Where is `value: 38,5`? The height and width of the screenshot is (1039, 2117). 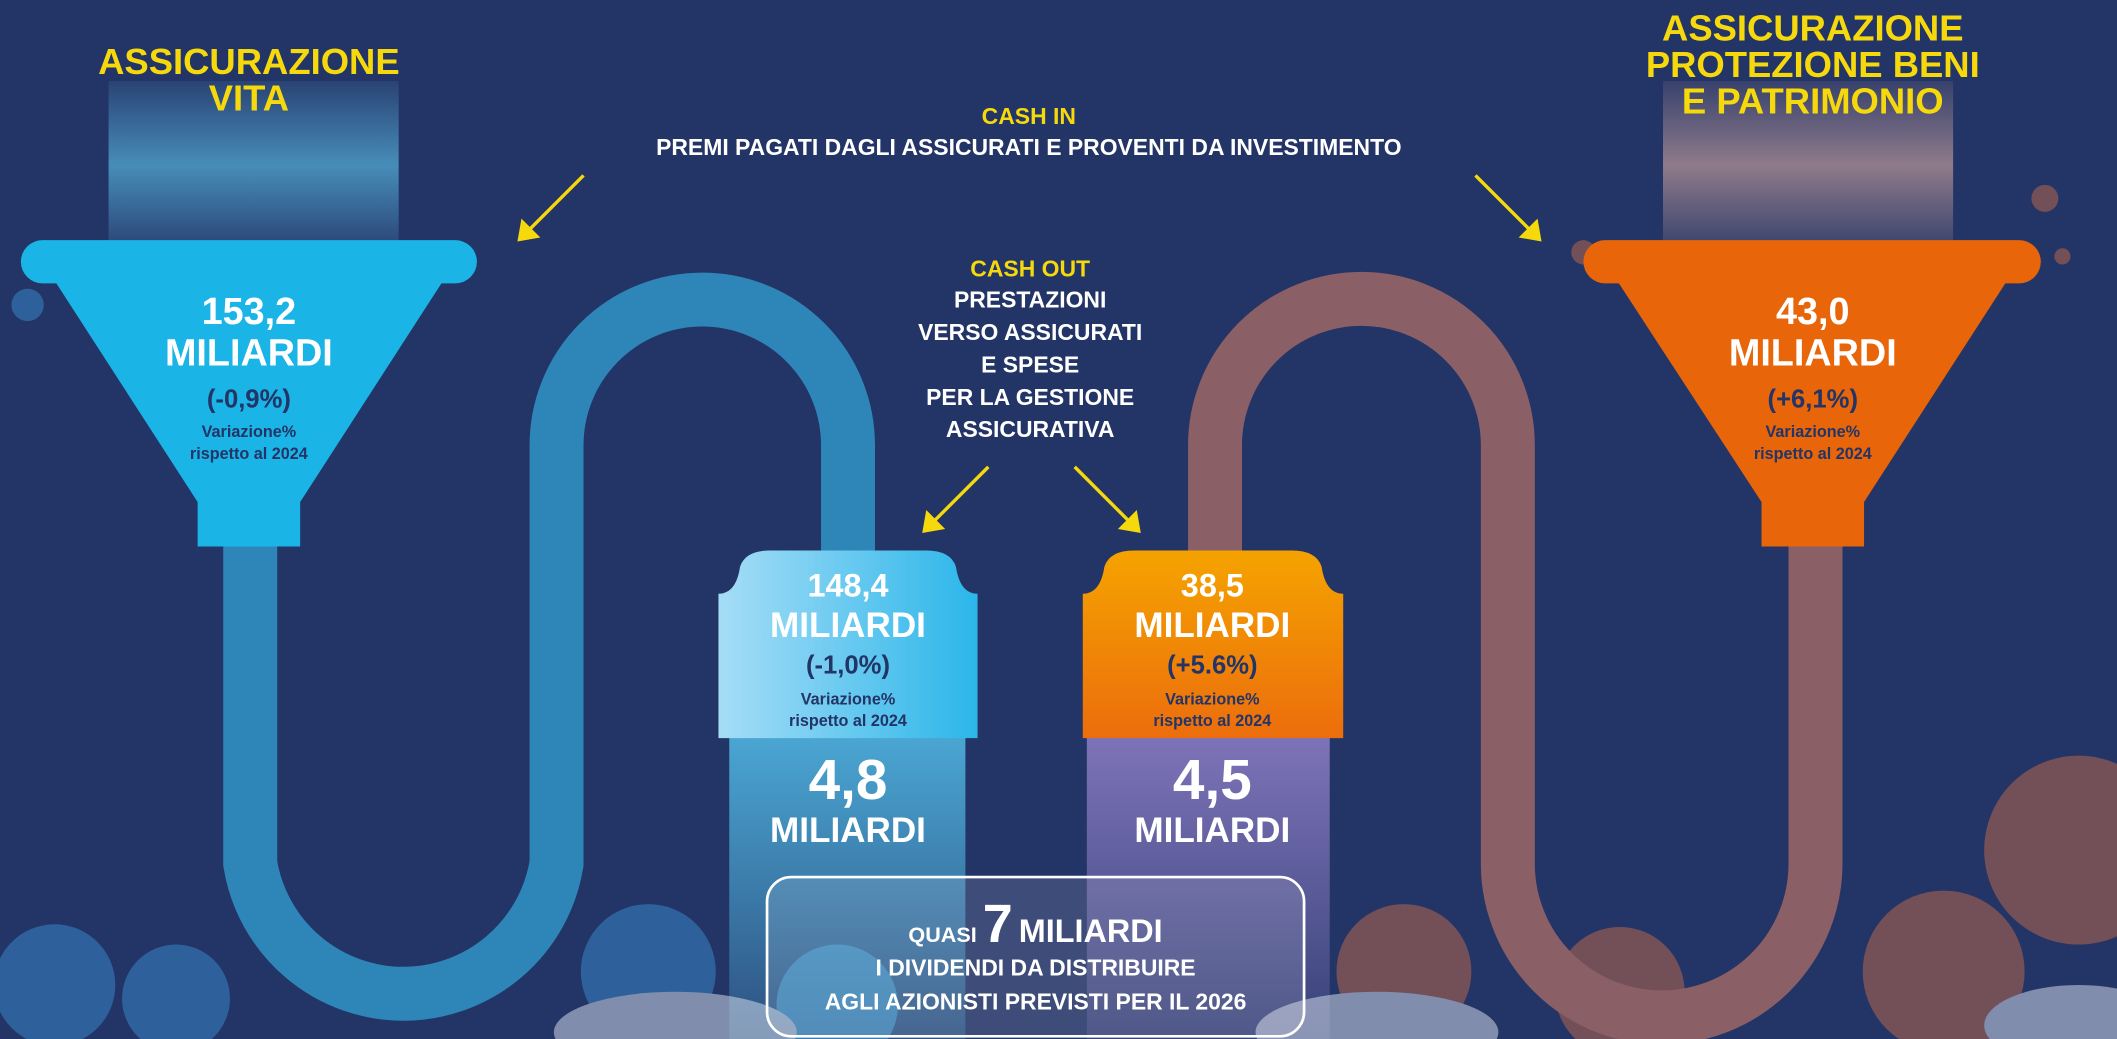
value: 38,5 is located at coordinates (1212, 585).